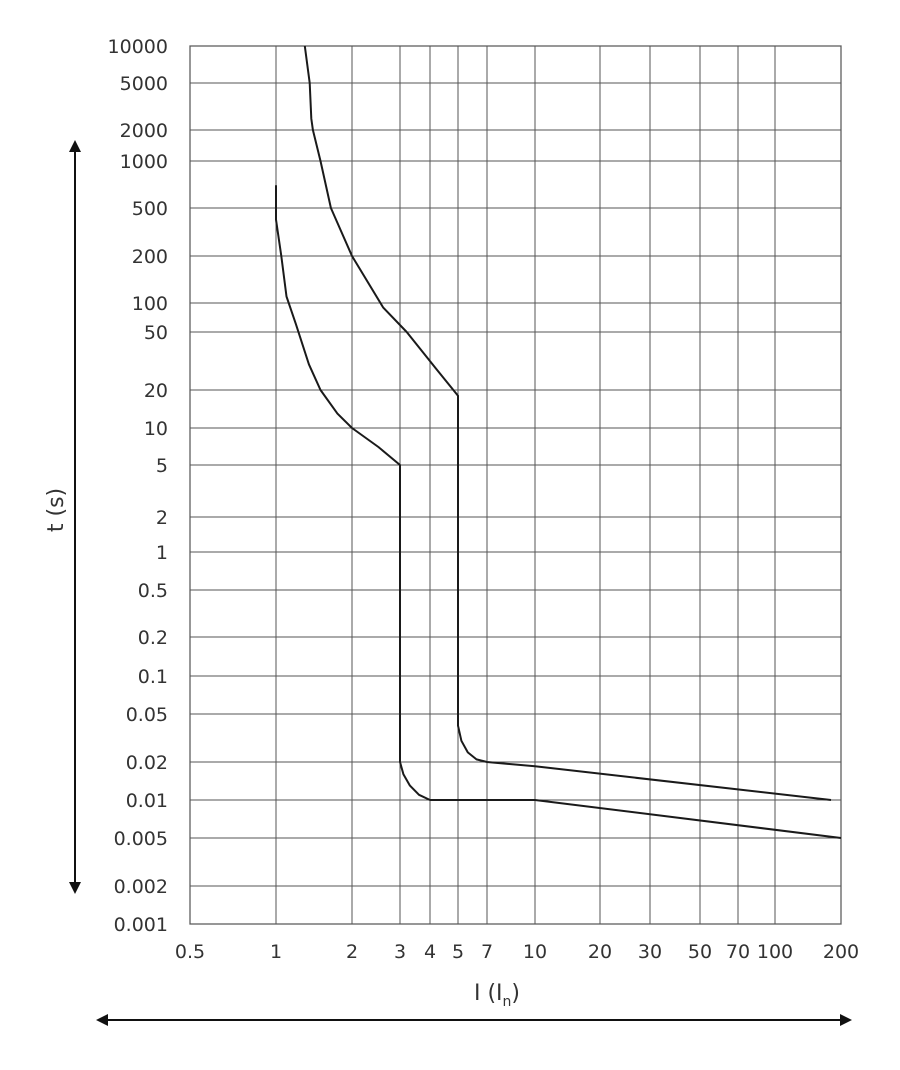  Describe the element at coordinates (156, 333) in the screenshot. I see `y-tick-label: 50` at that location.